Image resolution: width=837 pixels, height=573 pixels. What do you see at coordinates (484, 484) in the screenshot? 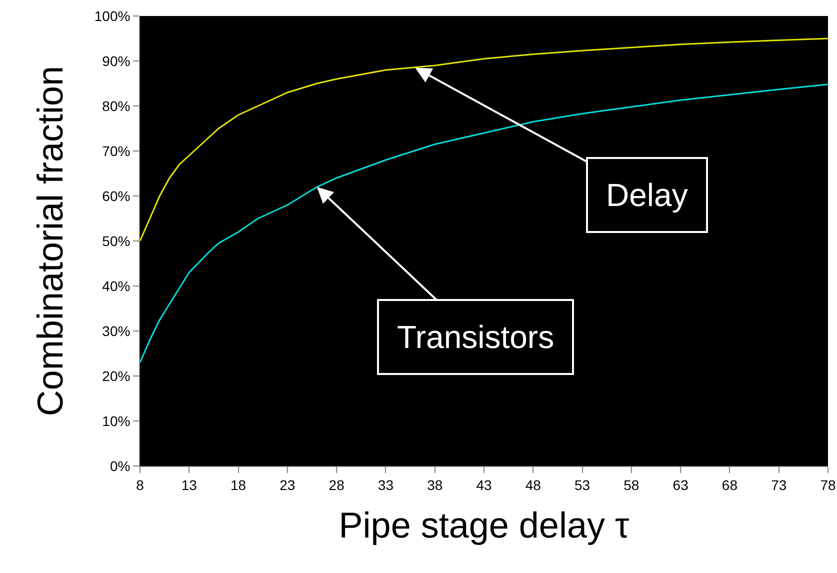
I see `x-tick-label: 43` at bounding box center [484, 484].